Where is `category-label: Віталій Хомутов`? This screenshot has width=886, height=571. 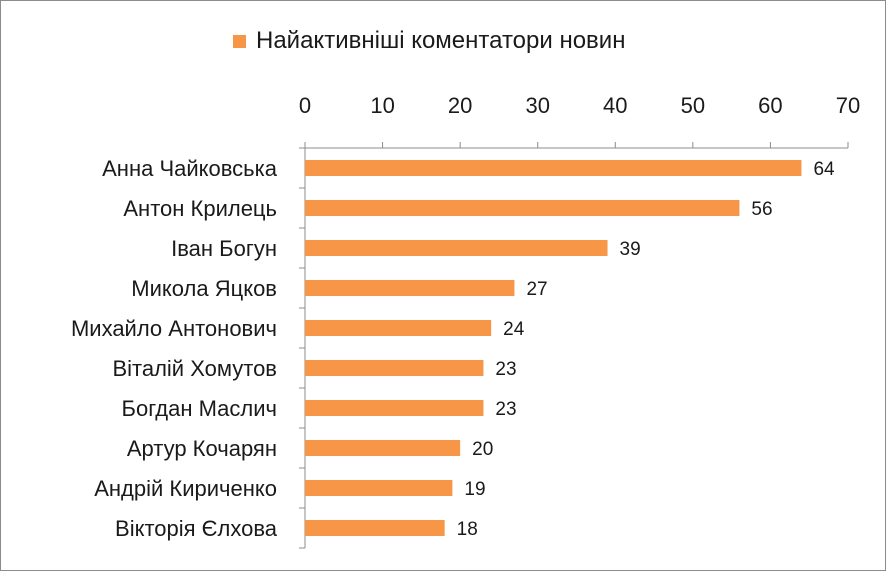
category-label: Віталій Хомутов is located at coordinates (194, 368).